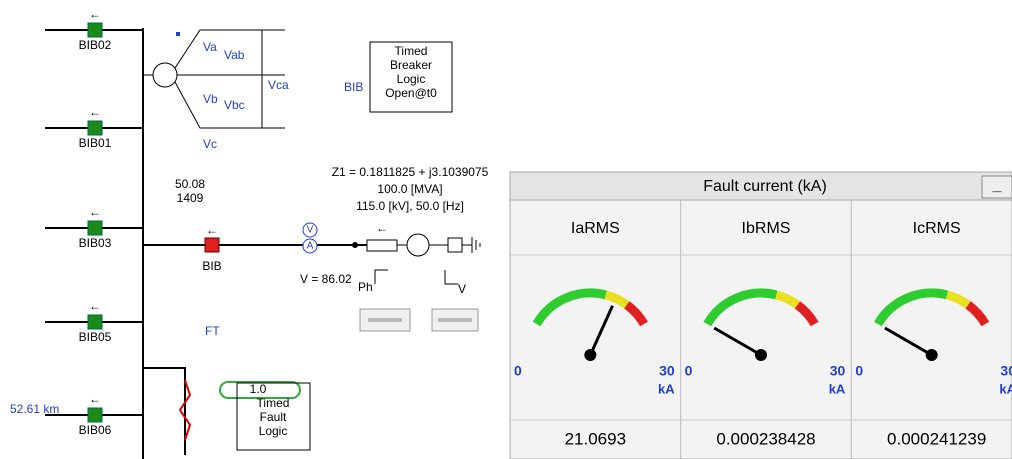 The image size is (1012, 459). I want to click on fault-signal, so click(260, 390).